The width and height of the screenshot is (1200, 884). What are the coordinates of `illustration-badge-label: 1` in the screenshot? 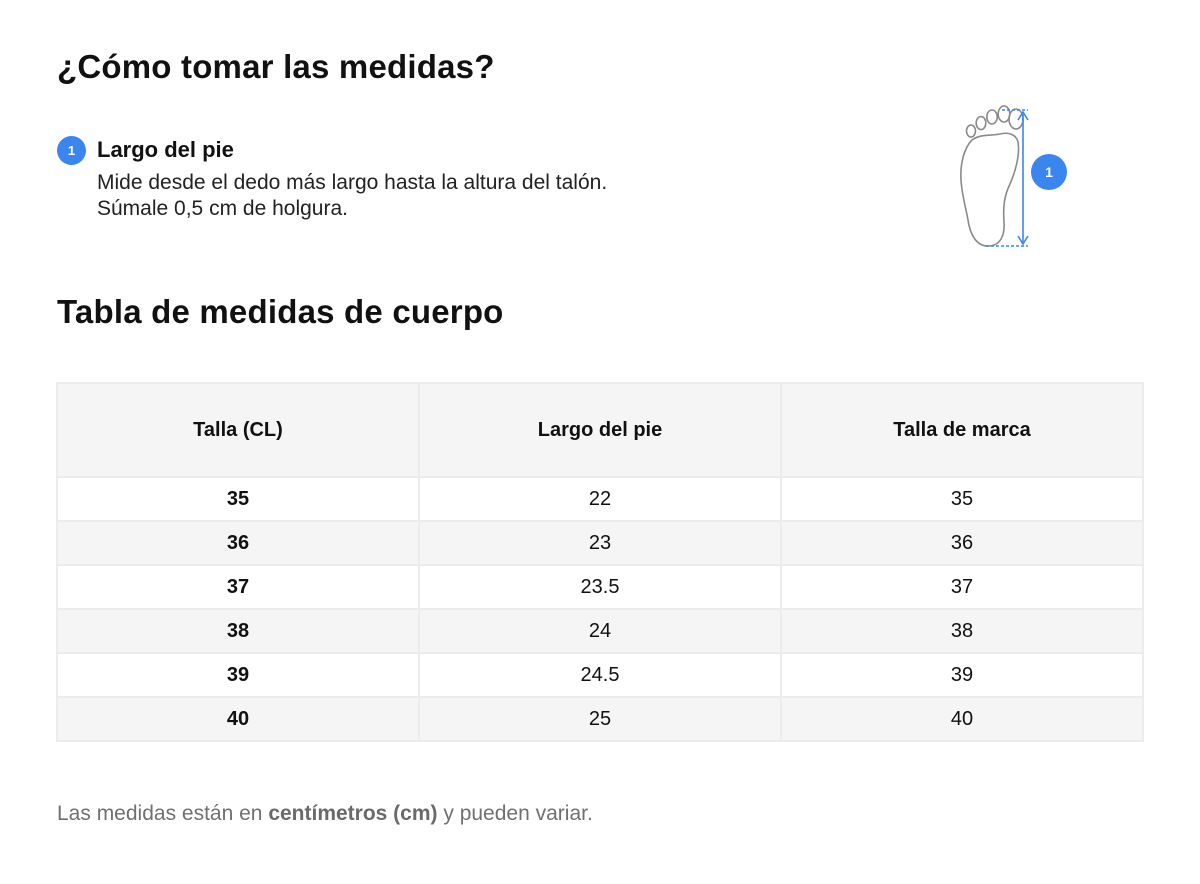 It's located at (1049, 172).